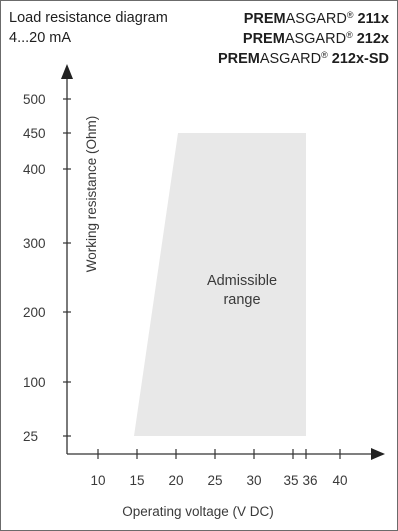  Describe the element at coordinates (290, 480) in the screenshot. I see `x-tick-label: 35` at that location.